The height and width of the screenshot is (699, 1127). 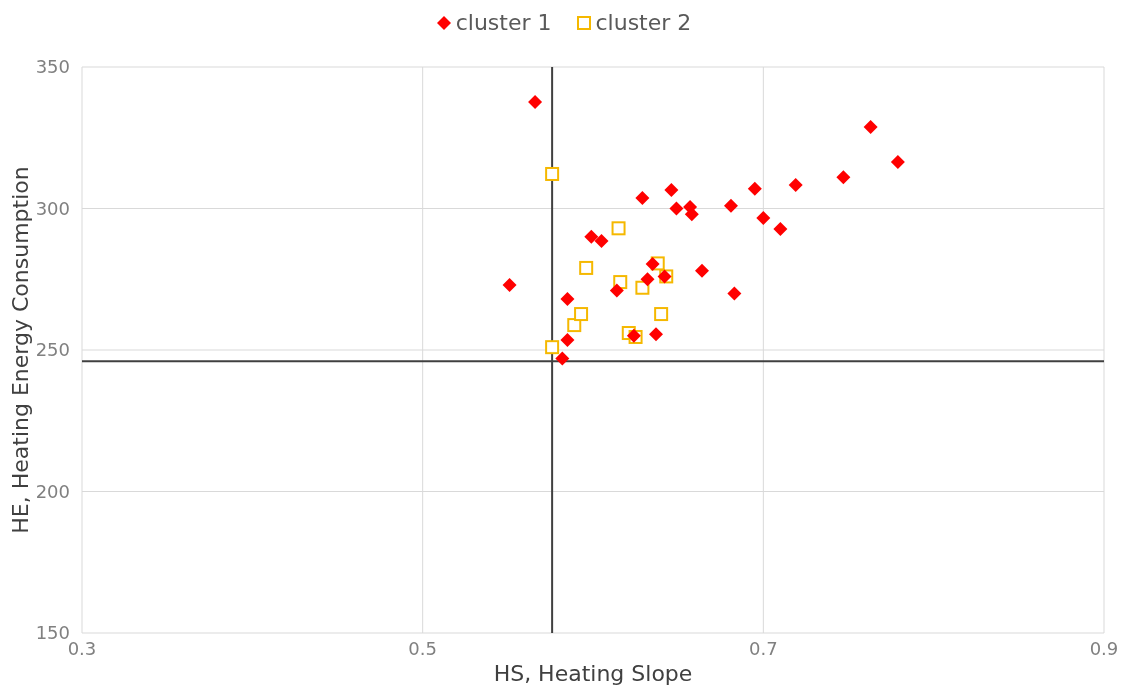 I want to click on y-tick-label: 150, so click(x=52, y=632).